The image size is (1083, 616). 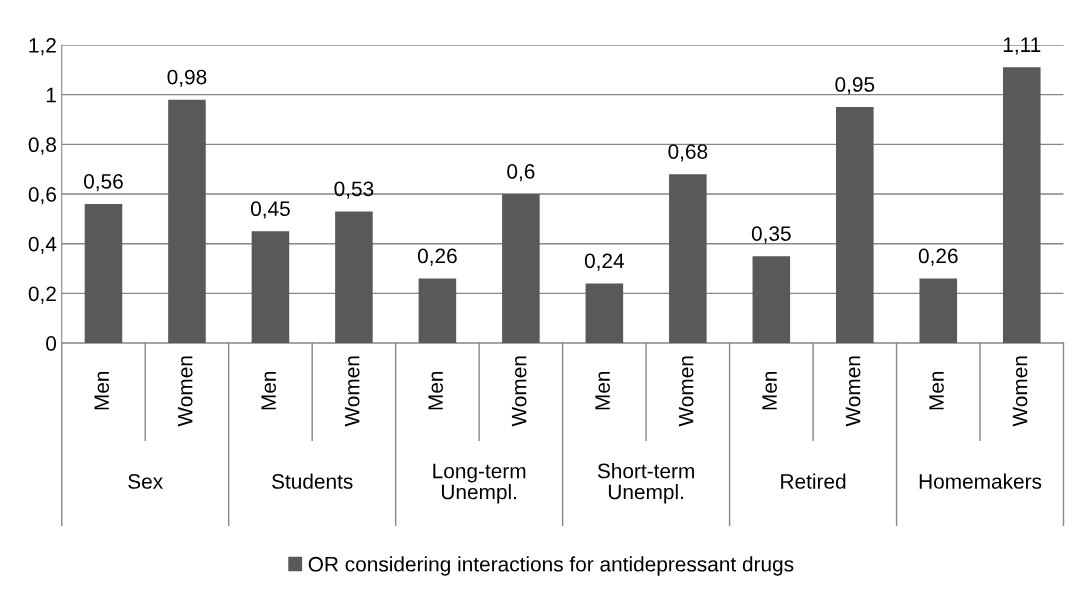 I want to click on text: 0,6, so click(x=521, y=173).